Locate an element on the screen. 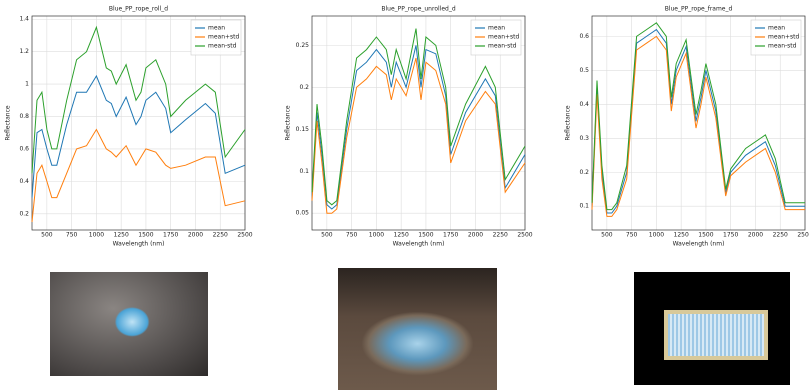 This screenshot has width=809, height=390. chart-title: Blue_PP_rope_roll_d is located at coordinates (138, 9).